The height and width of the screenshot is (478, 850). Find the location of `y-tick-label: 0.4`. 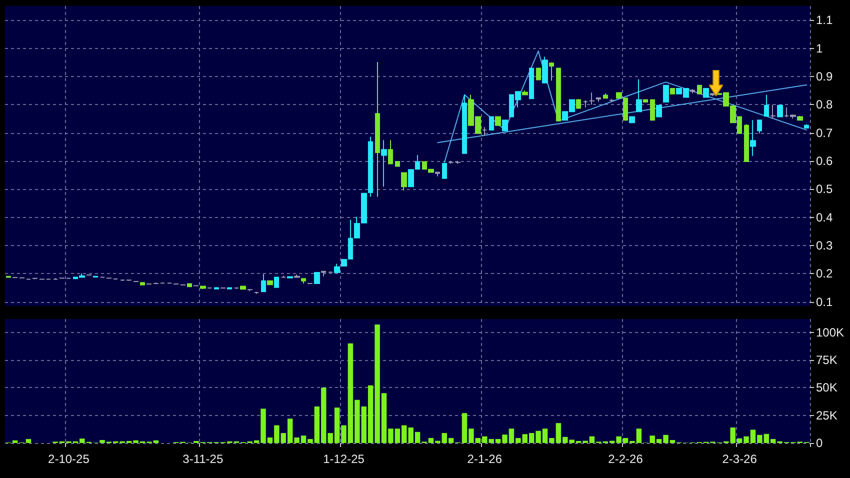

y-tick-label: 0.4 is located at coordinates (825, 217).